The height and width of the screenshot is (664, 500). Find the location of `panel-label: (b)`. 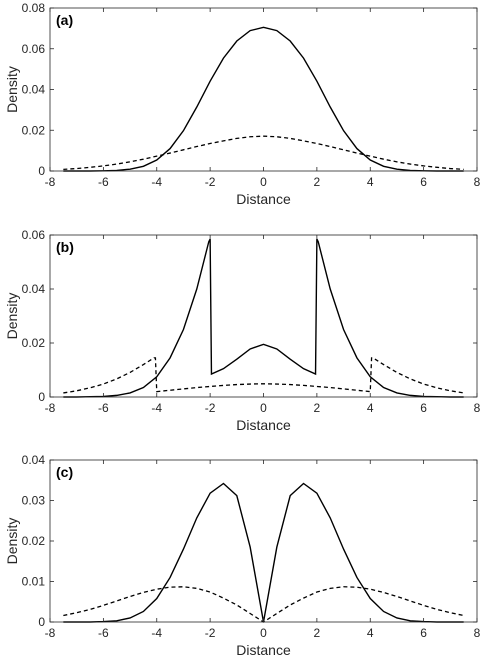

panel-label: (b) is located at coordinates (65, 247).